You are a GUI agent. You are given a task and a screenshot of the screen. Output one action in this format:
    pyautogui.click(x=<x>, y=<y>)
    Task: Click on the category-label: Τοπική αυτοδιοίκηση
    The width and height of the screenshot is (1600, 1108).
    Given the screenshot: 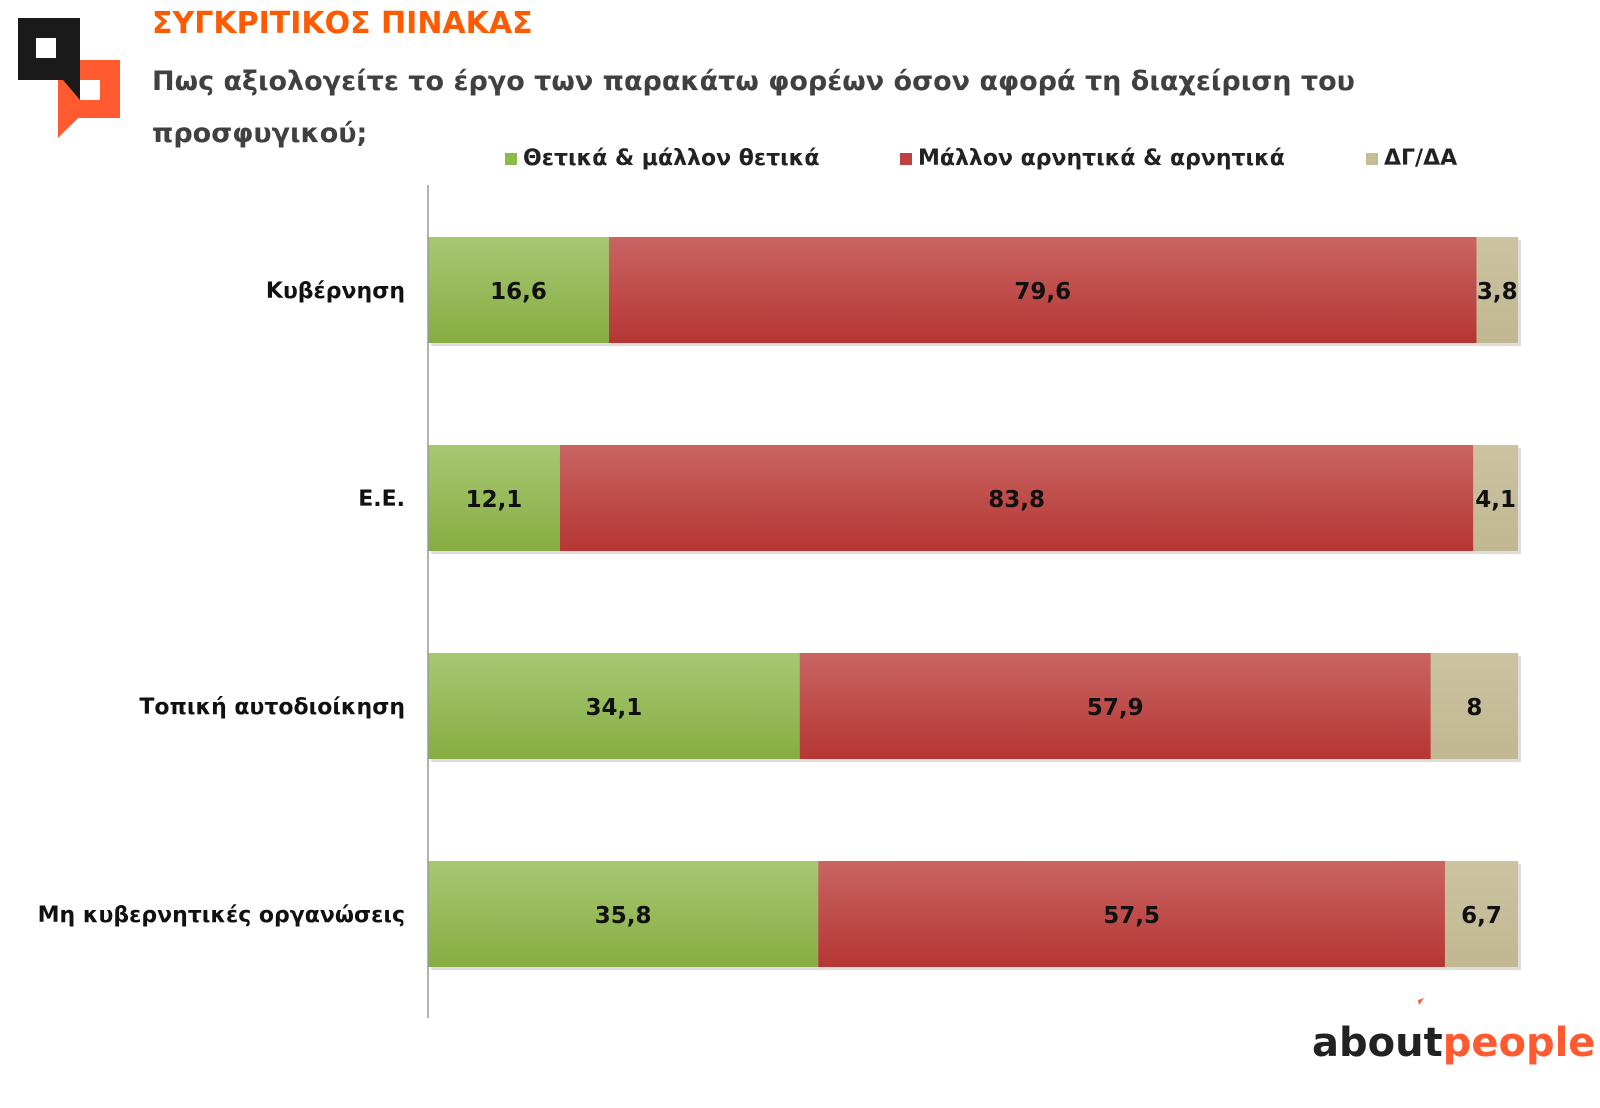 What is the action you would take?
    pyautogui.click(x=272, y=707)
    